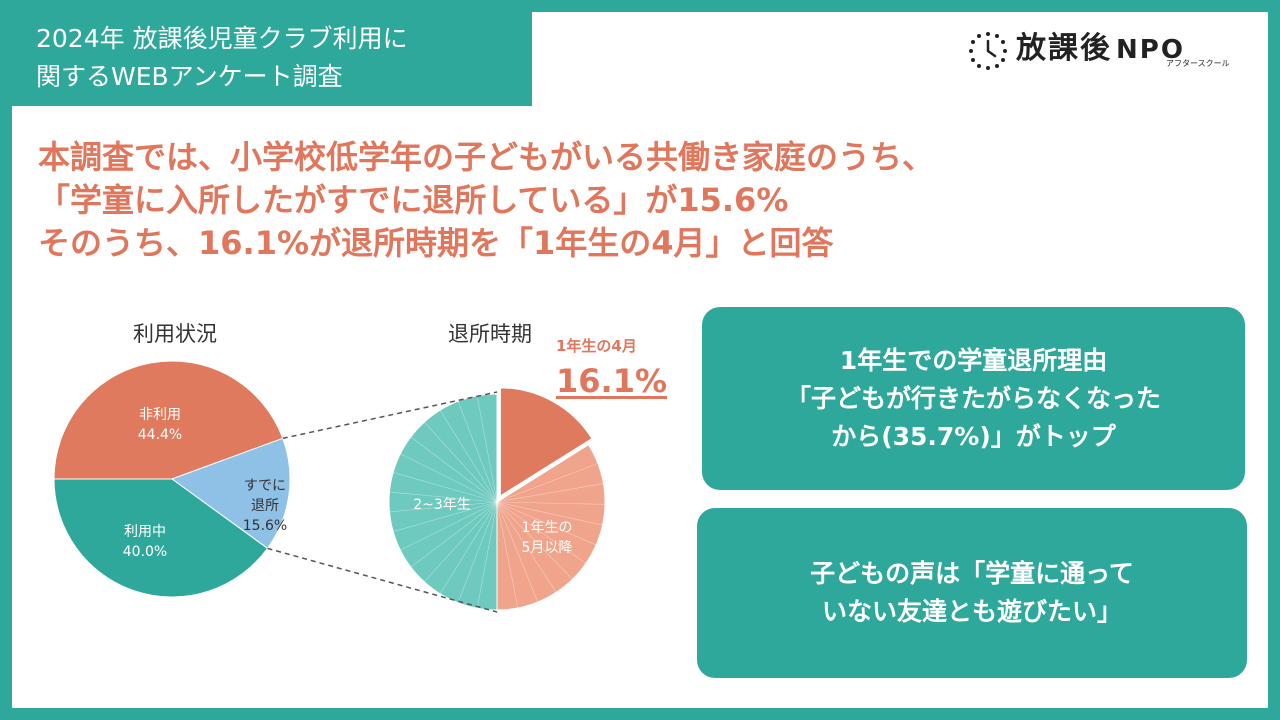 This screenshot has height=720, width=1280. What do you see at coordinates (972, 573) in the screenshot?
I see `box2-line-1: 子どもの声は「学童に通って` at bounding box center [972, 573].